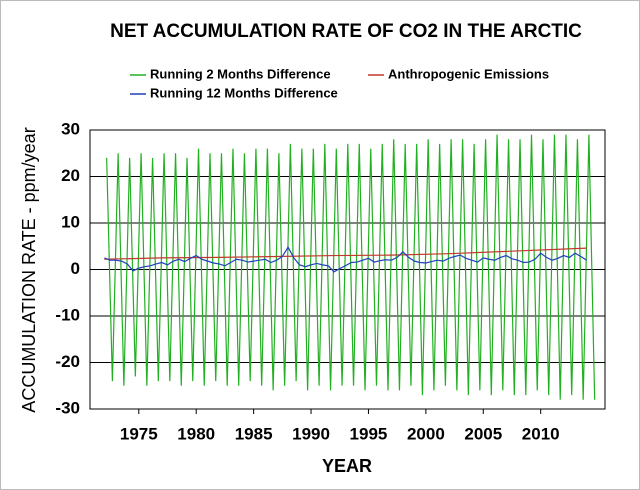 This screenshot has width=640, height=490. What do you see at coordinates (67, 361) in the screenshot?
I see `y-tick-label: -20` at bounding box center [67, 361].